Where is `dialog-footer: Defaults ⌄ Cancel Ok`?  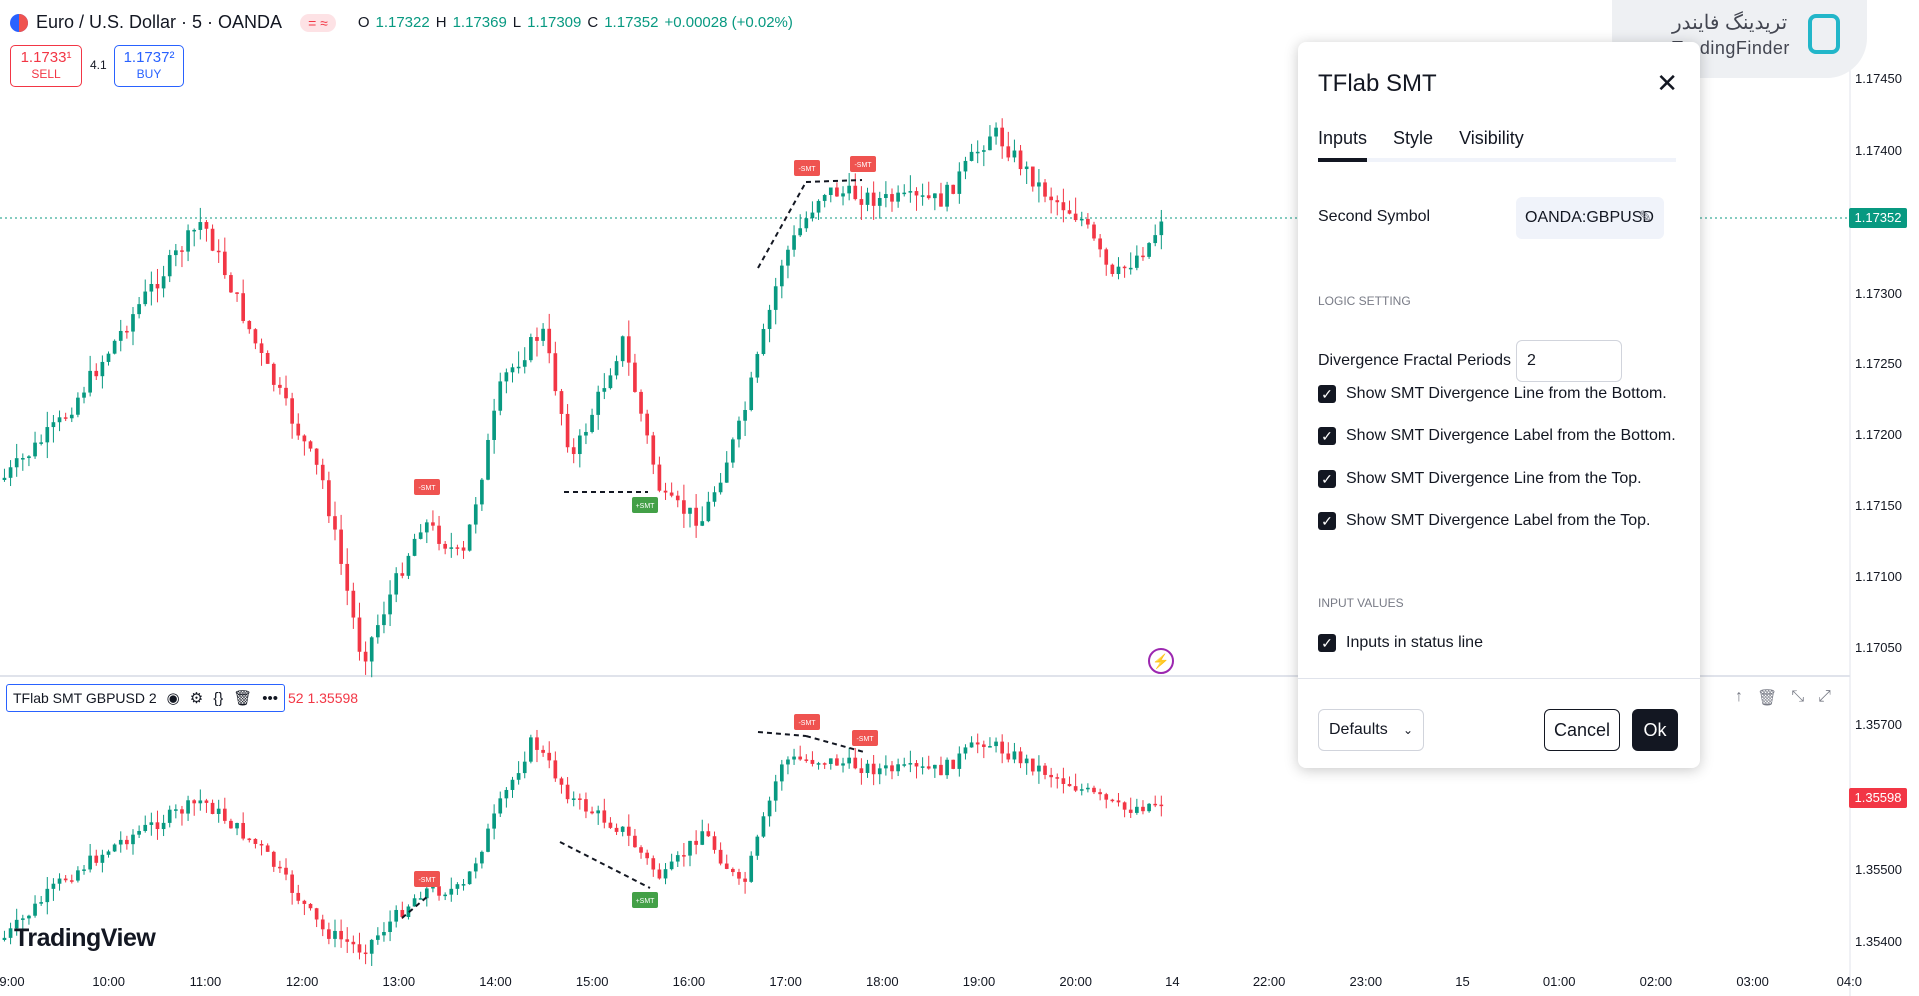
dialog-footer: Defaults ⌄ Cancel Ok is located at coordinates (1499, 723).